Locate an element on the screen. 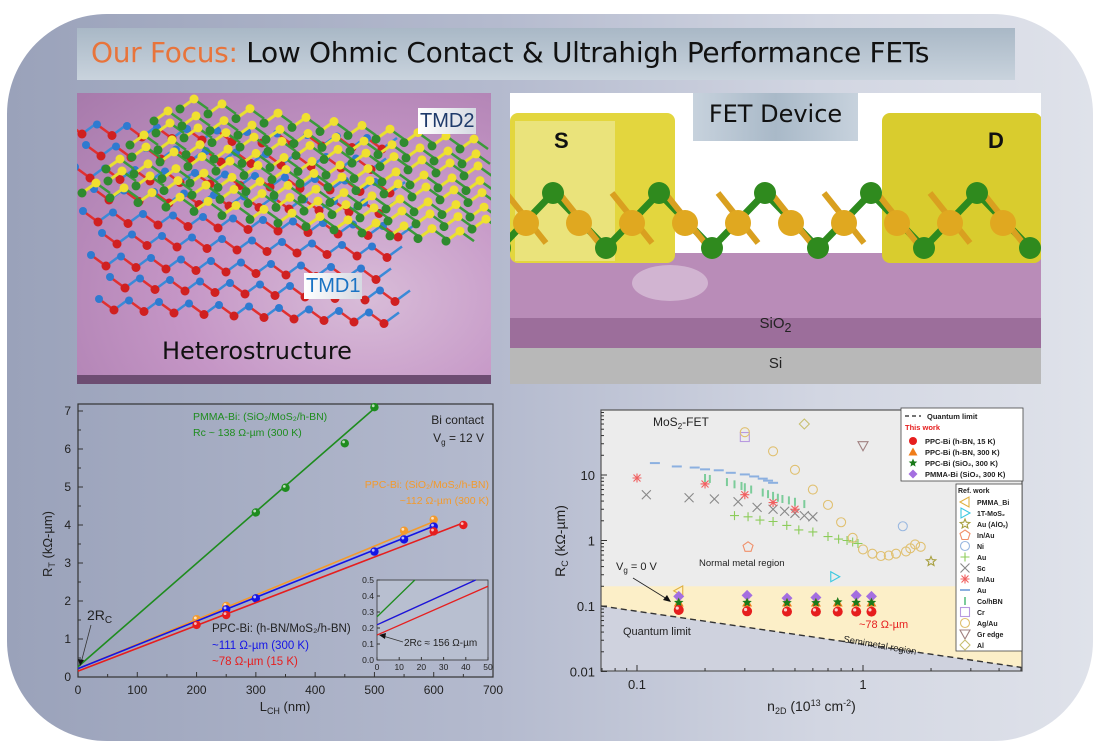 This screenshot has height=755, width=1106. inset-y-tick-label: 0.0 is located at coordinates (368, 660).